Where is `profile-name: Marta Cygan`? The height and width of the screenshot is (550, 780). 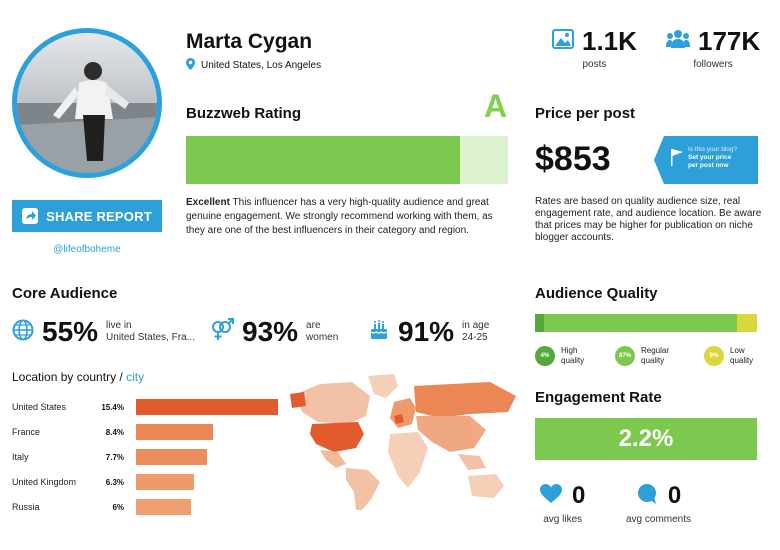 profile-name: Marta Cygan is located at coordinates (249, 41).